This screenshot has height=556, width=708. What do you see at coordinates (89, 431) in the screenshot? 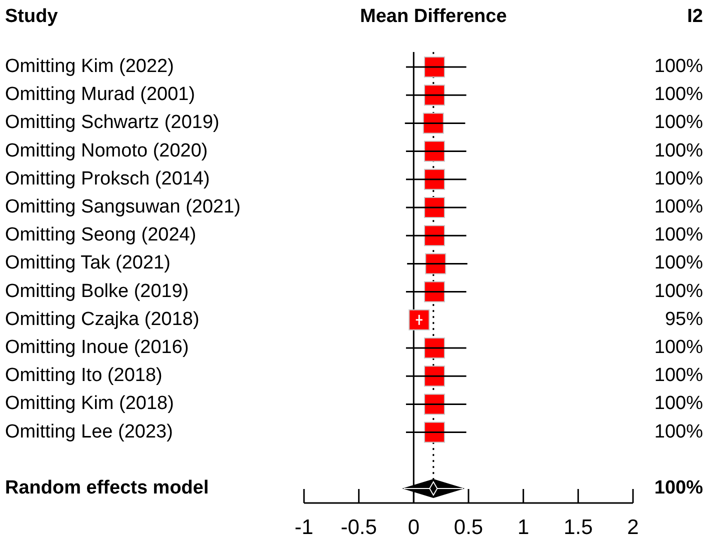
I see `y-tick-label: Omitting Lee (2023)` at bounding box center [89, 431].